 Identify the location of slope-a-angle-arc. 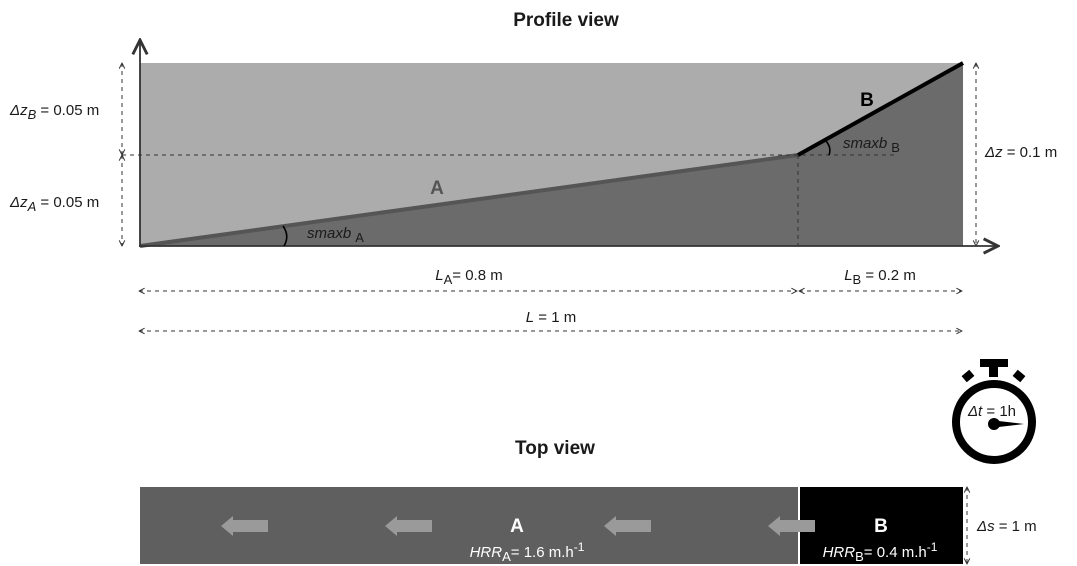
(285, 236).